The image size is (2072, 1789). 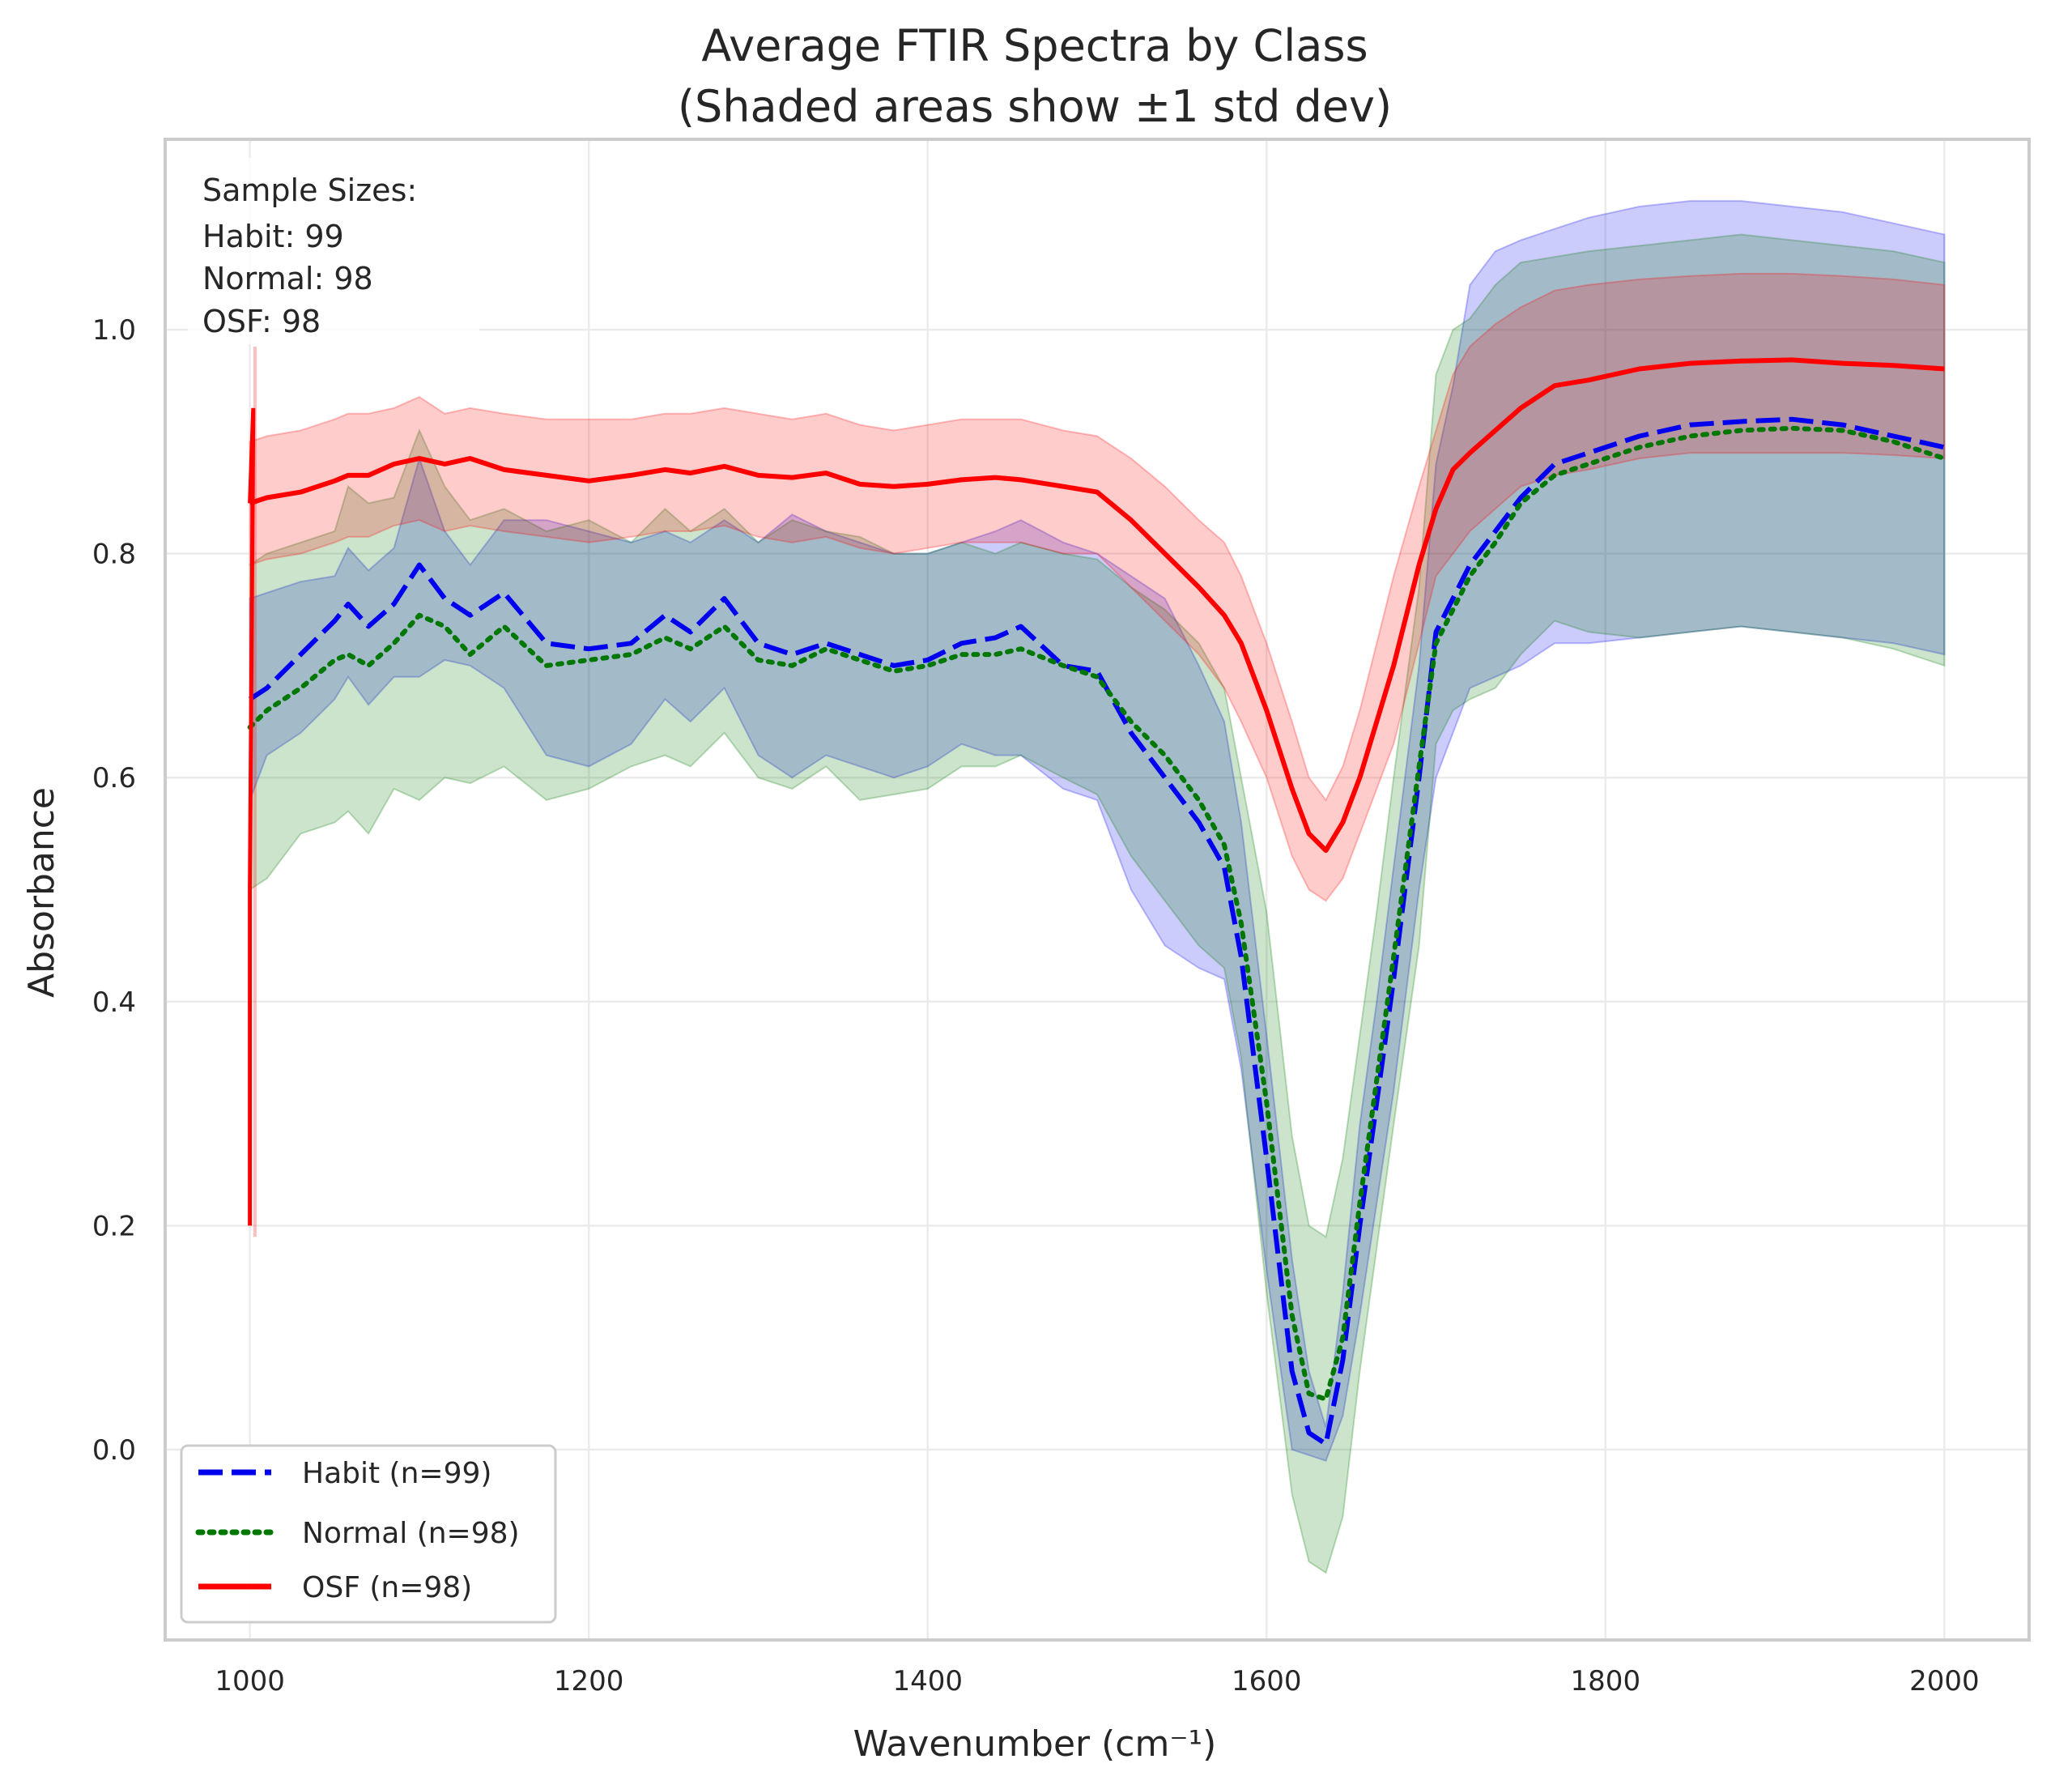 What do you see at coordinates (411, 1533) in the screenshot?
I see `legend-label-normal: Normal (n=98)` at bounding box center [411, 1533].